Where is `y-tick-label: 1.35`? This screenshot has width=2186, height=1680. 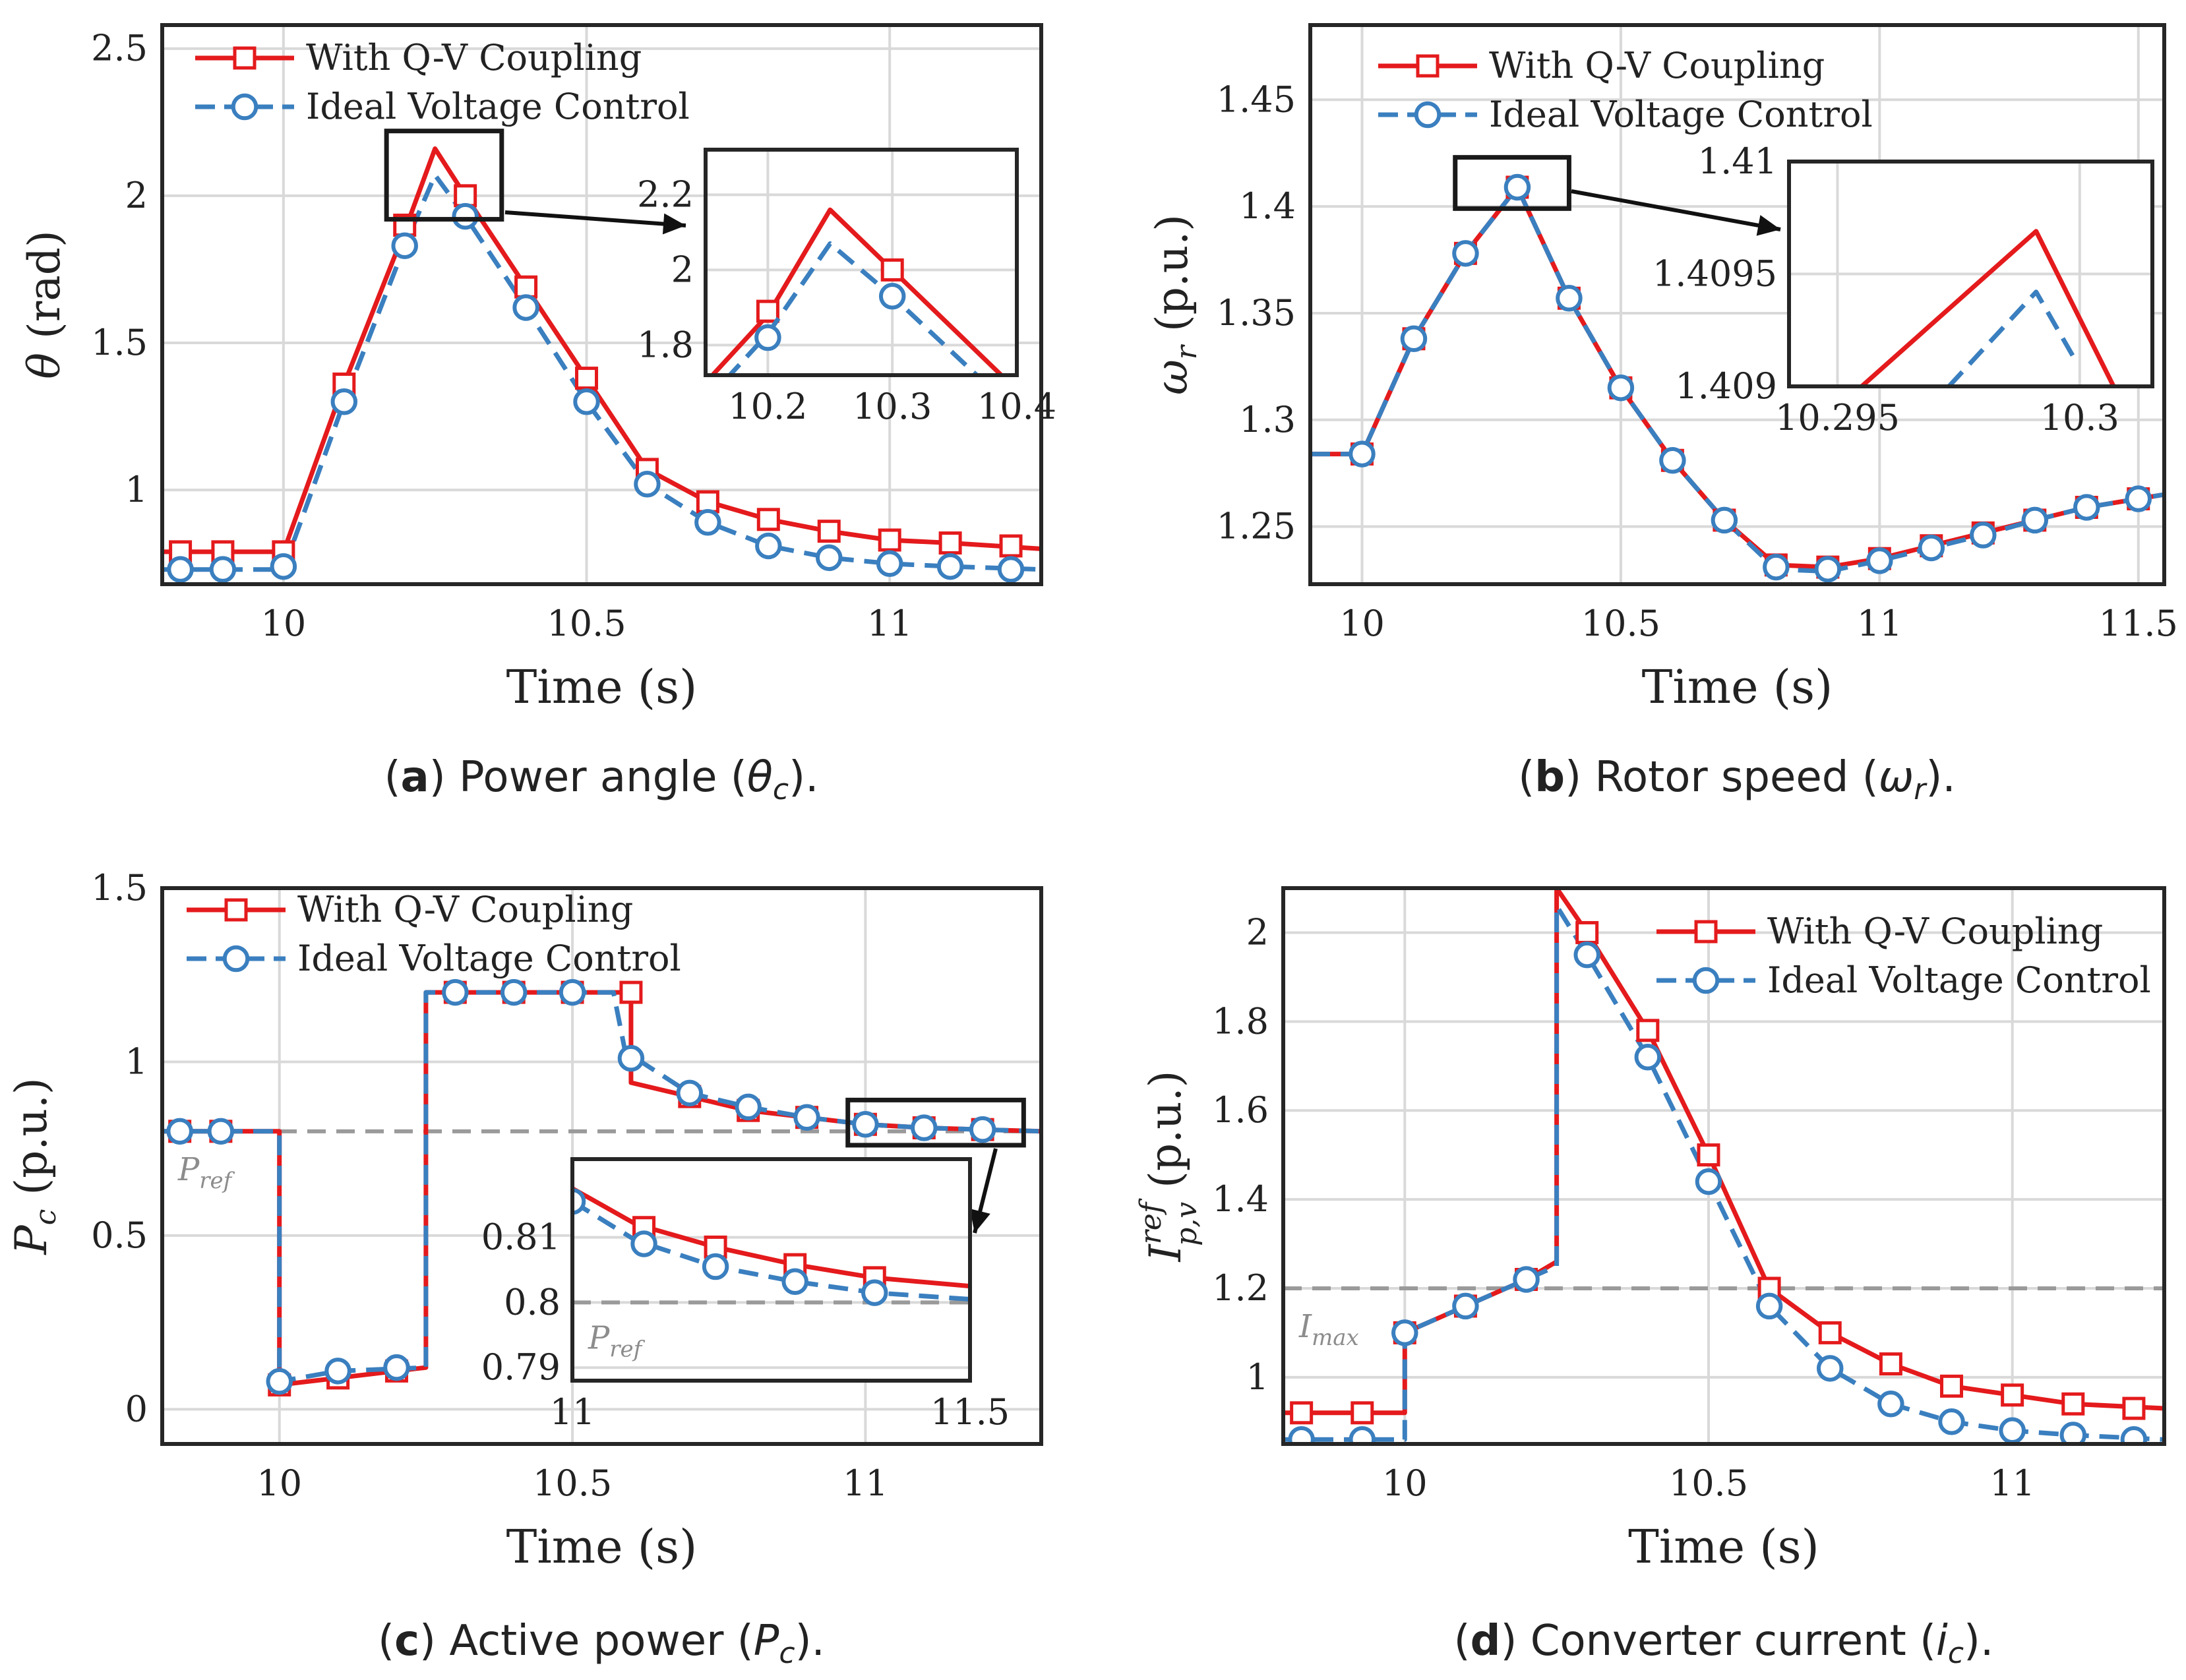 y-tick-label: 1.35 is located at coordinates (1256, 313).